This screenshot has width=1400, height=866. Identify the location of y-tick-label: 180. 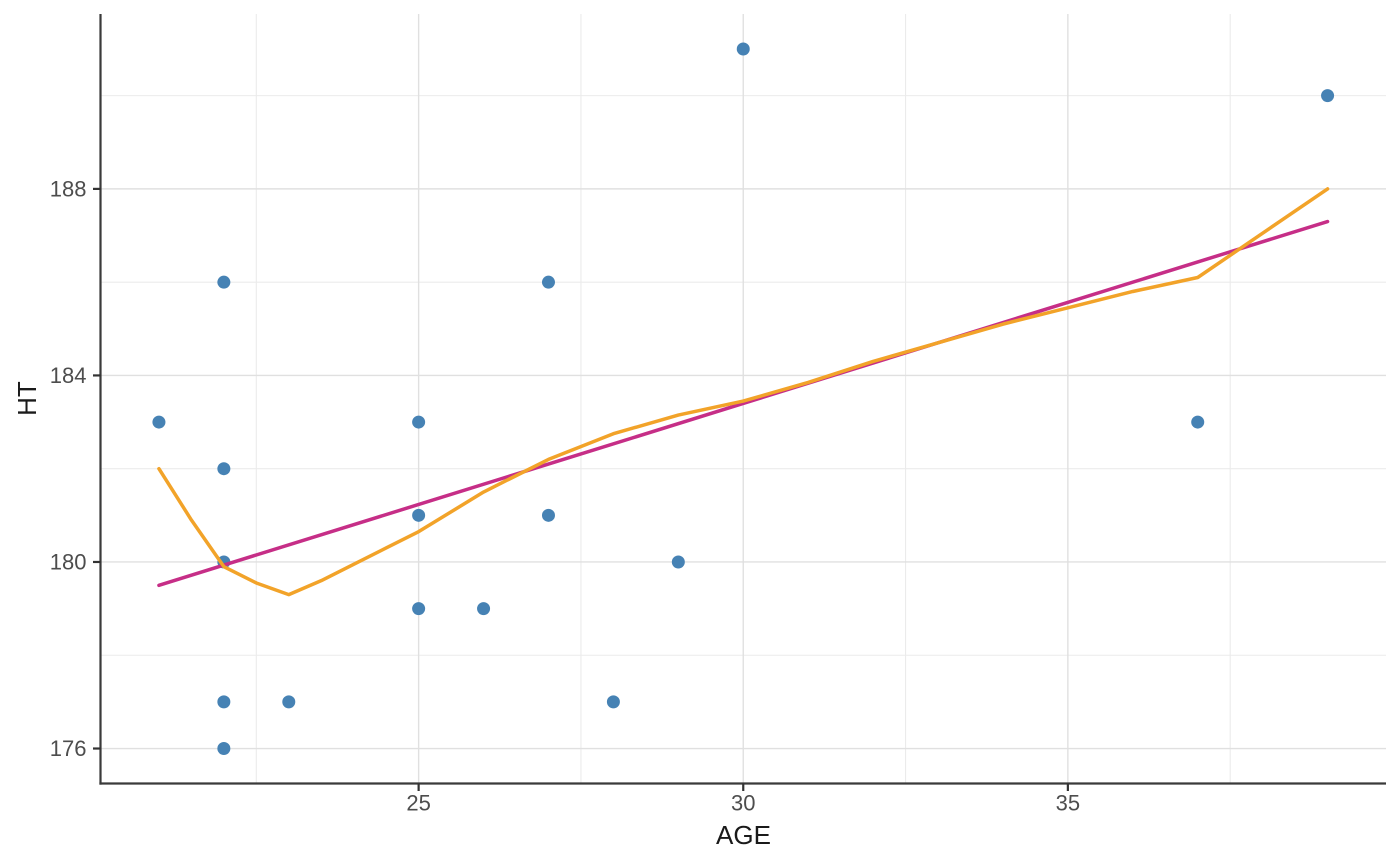
(68, 561).